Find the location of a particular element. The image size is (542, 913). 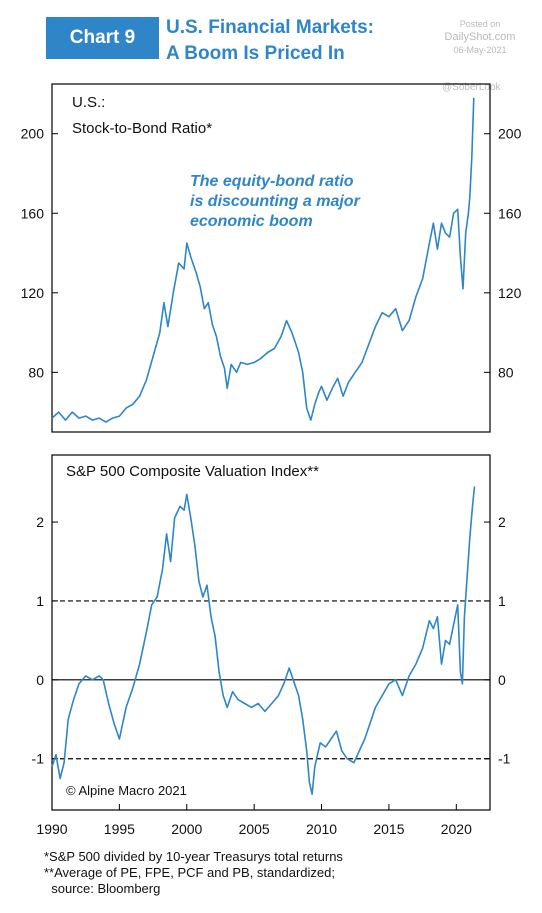

watermark: @SoberLook is located at coordinates (471, 87).